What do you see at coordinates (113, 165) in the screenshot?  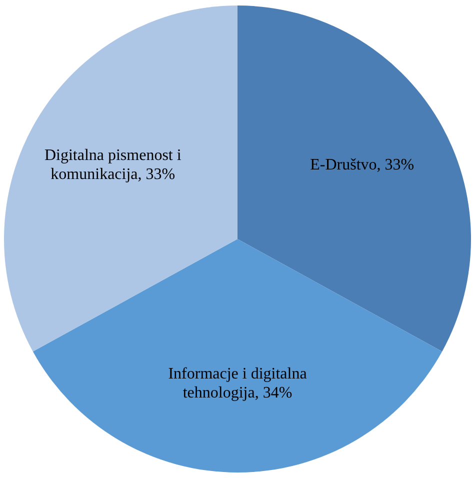 I see `slice-label: Digitalna pismenost i komunikacija, 33%` at bounding box center [113, 165].